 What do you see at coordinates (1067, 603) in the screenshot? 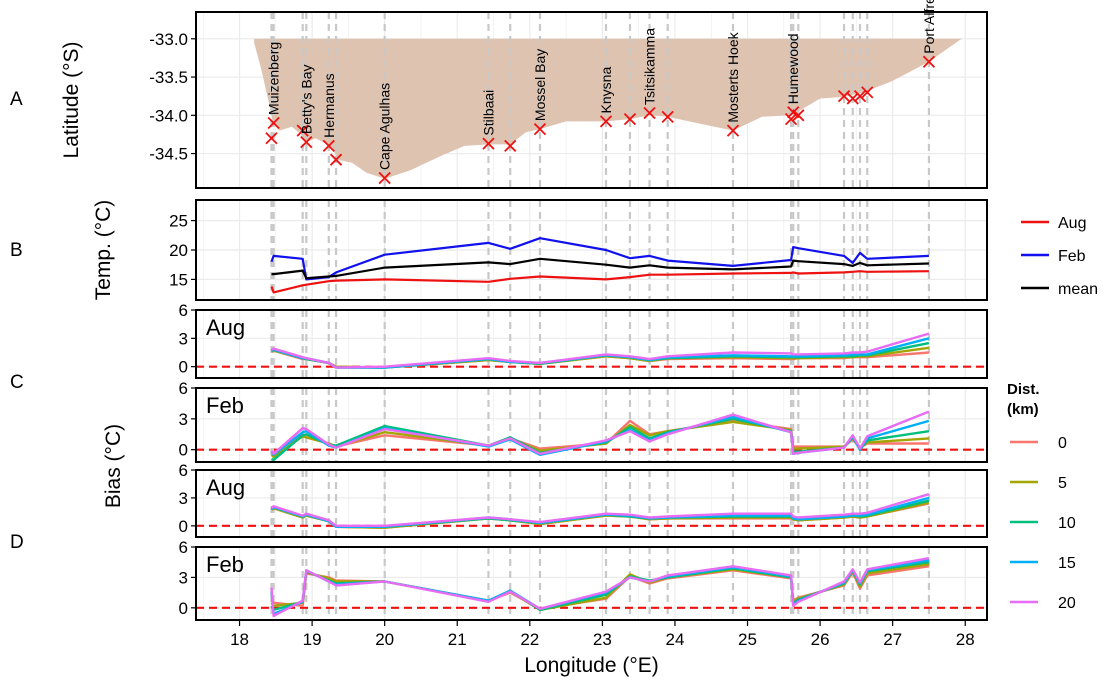
I see `legend-label: 20` at bounding box center [1067, 603].